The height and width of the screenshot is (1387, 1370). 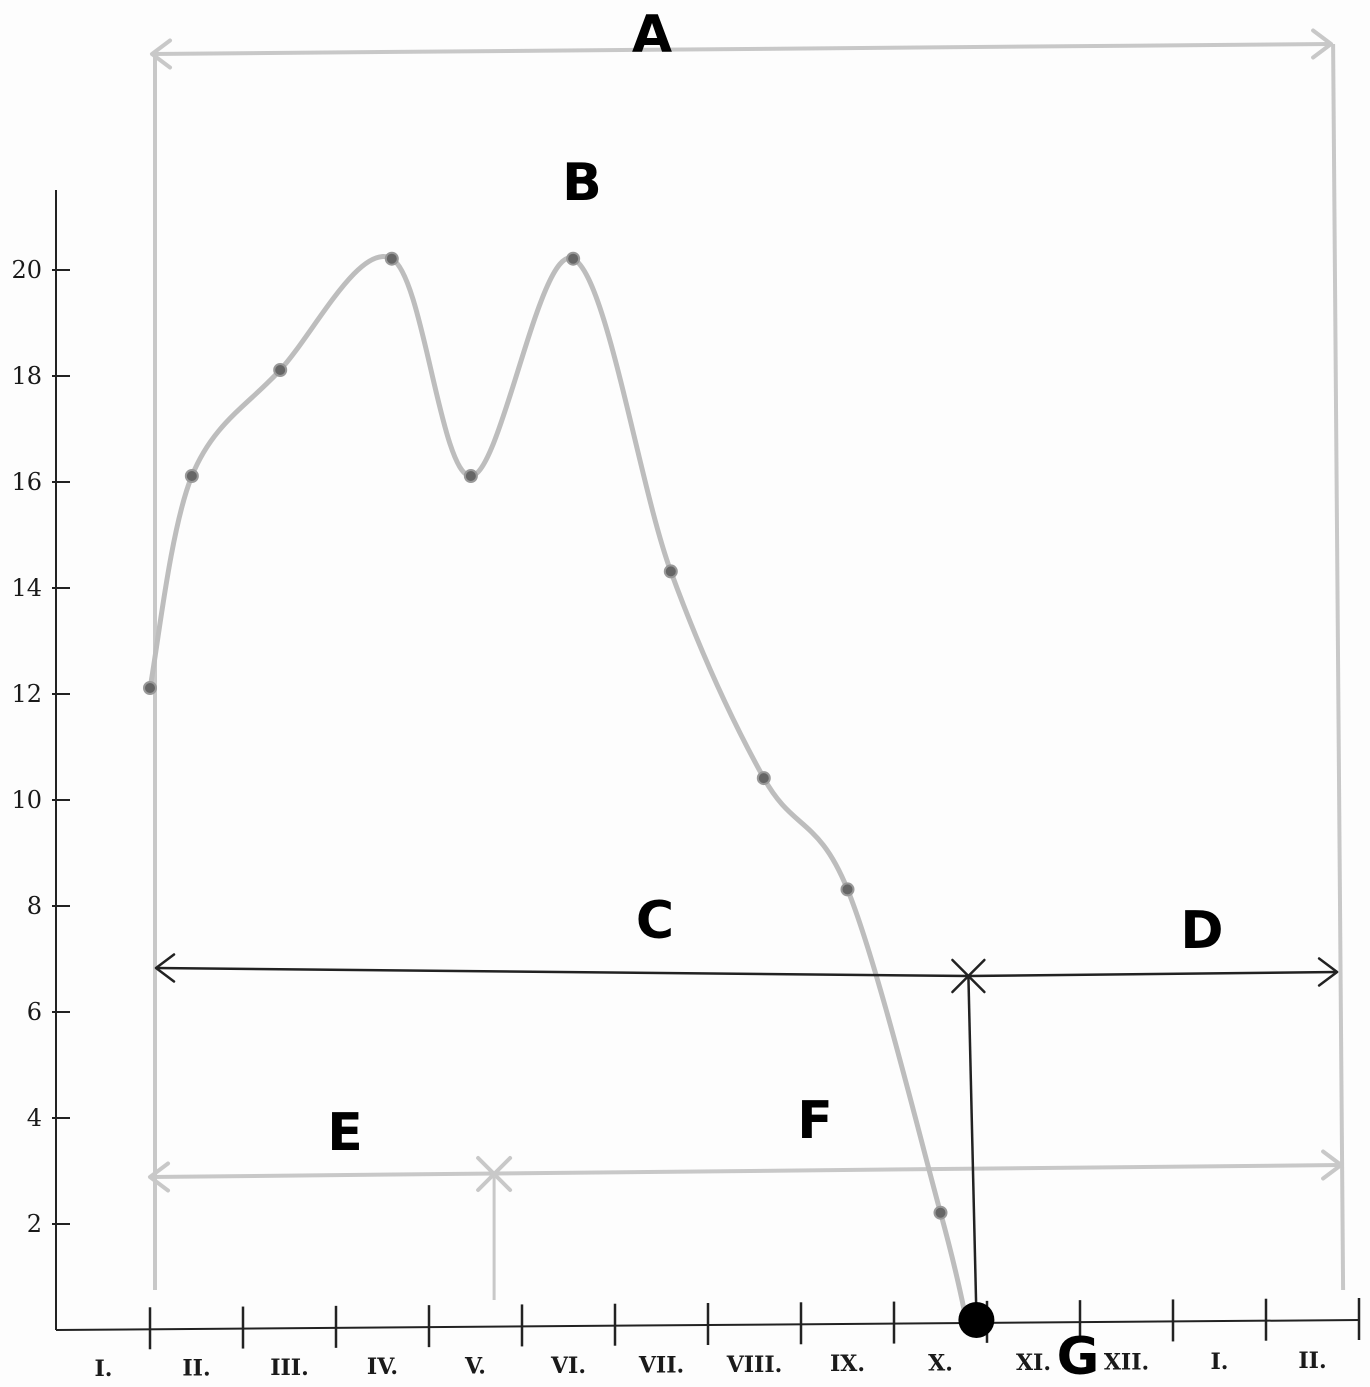 I want to click on G-drop-line, so click(x=972, y=1146).